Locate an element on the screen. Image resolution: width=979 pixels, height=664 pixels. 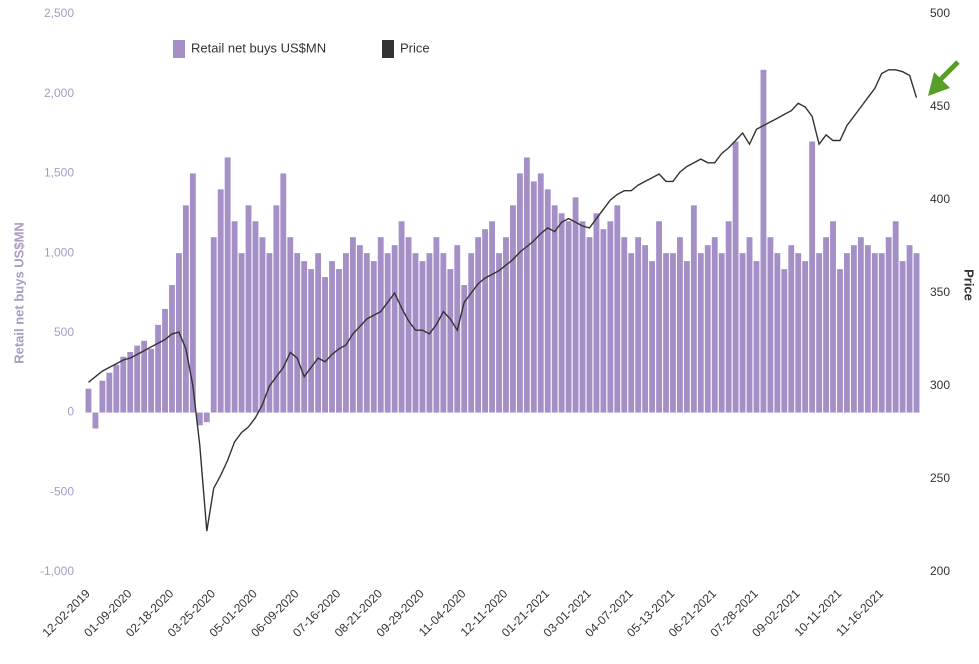
legend-label: Retail net buys US$MN is located at coordinates (258, 47).